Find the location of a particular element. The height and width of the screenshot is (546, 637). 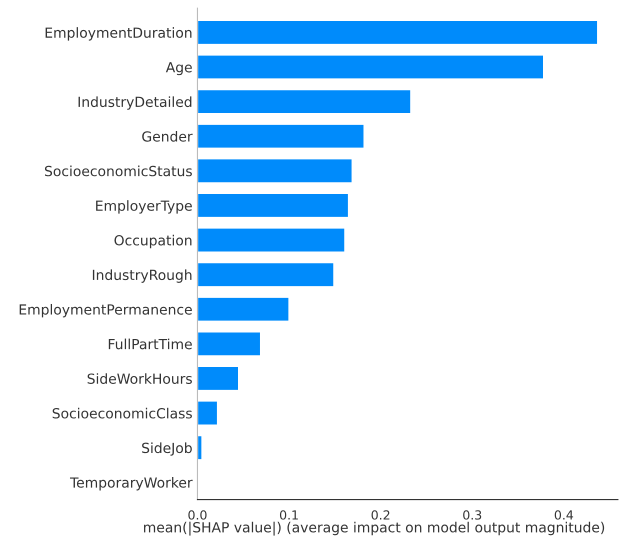

y-tick-label: EmployerType is located at coordinates (144, 207).